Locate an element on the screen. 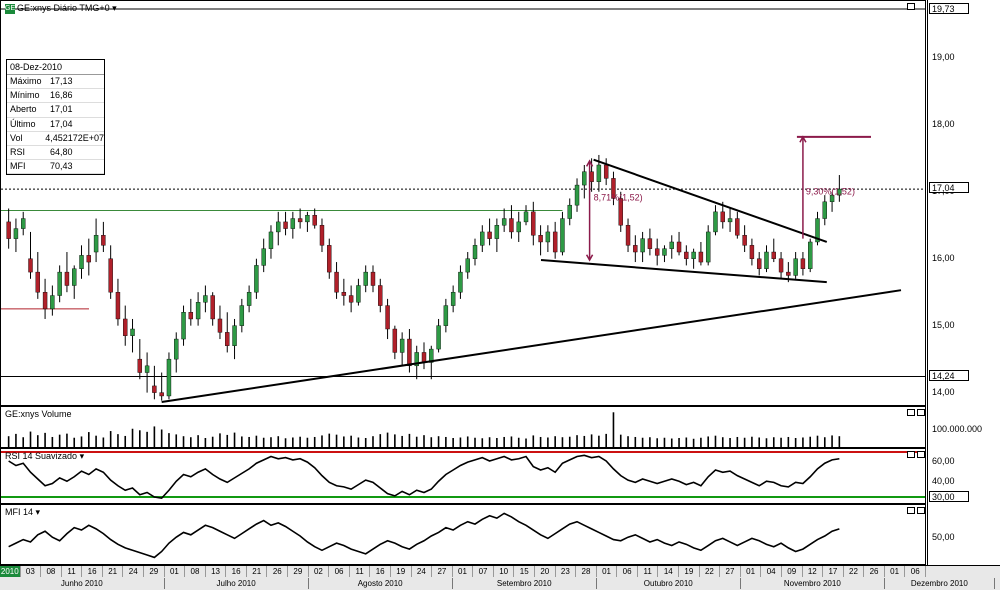 Image resolution: width=1000 pixels, height=590 pixels. mfi-pane: MFI 14 ▾ is located at coordinates (463, 534).